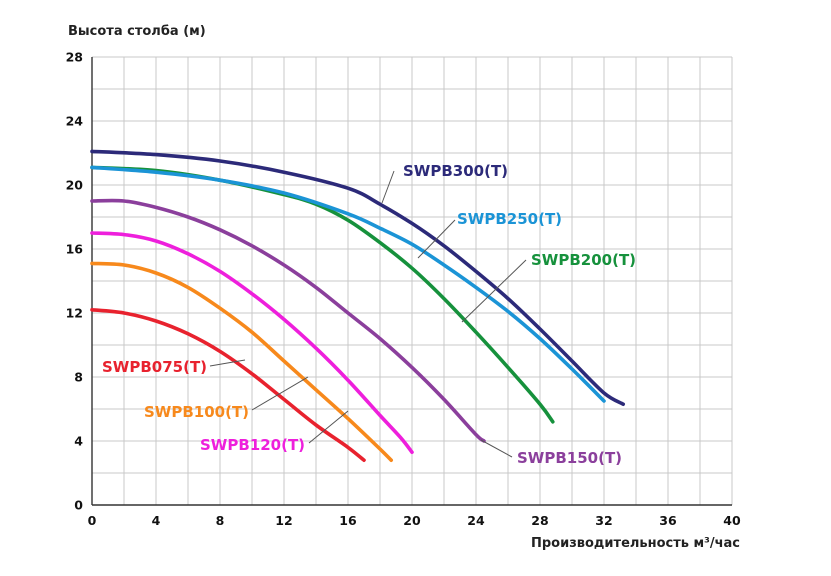 This screenshot has width=831, height=576. What do you see at coordinates (156, 520) in the screenshot?
I see `x-tick-label: 4` at bounding box center [156, 520].